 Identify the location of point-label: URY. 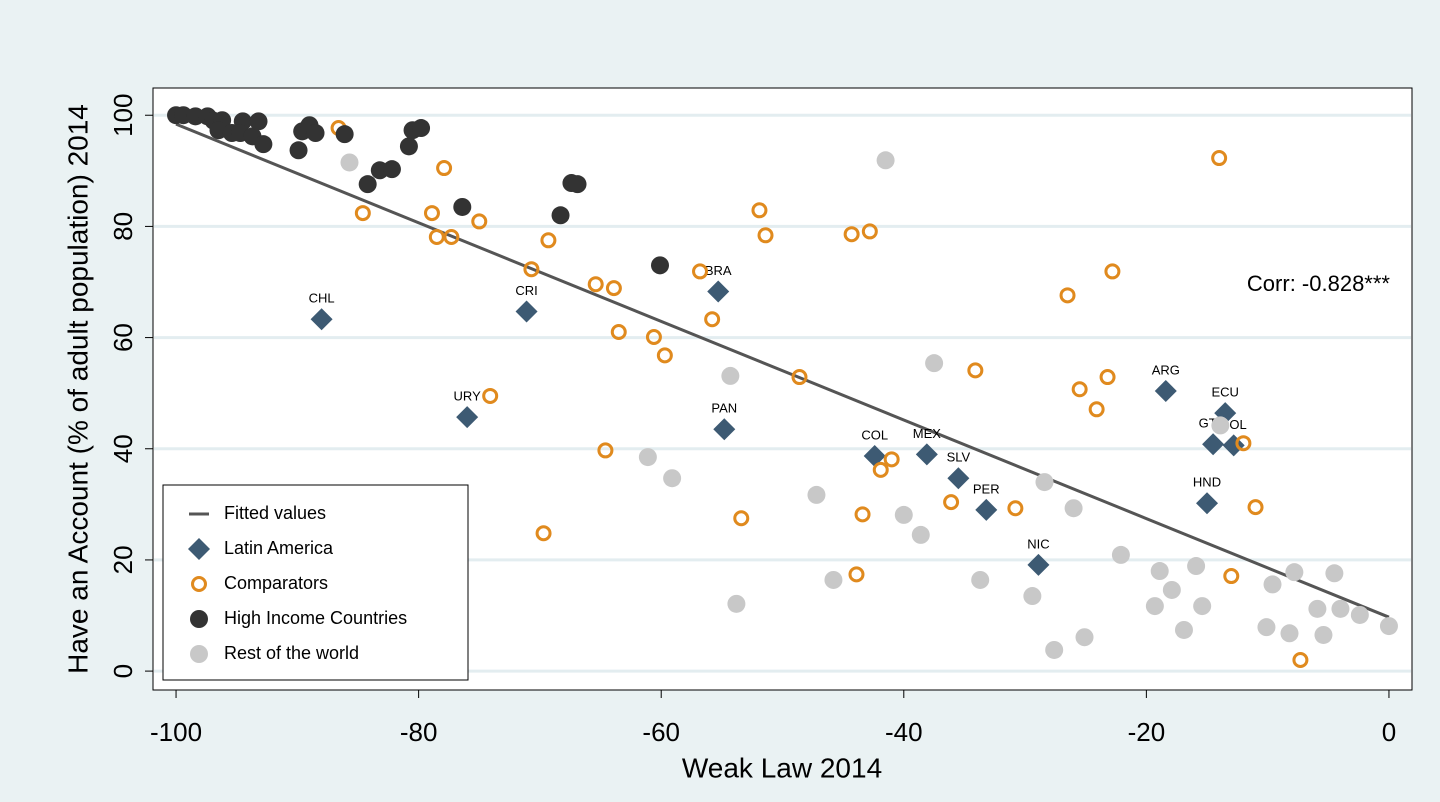
(468, 396).